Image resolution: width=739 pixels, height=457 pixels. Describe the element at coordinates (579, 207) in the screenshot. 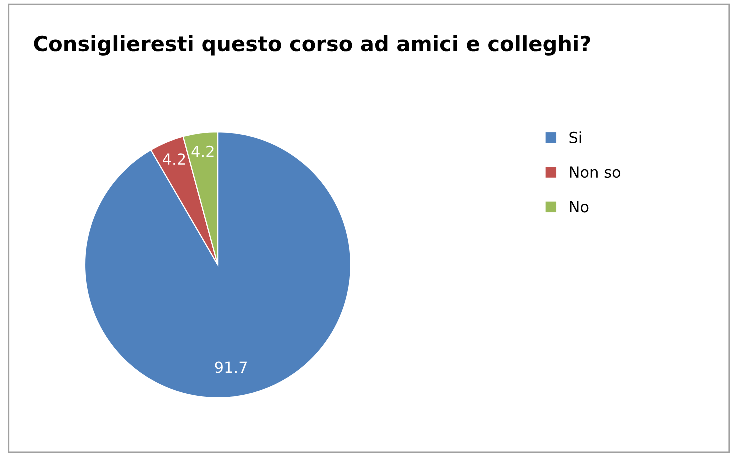

I see `legend-label: No` at that location.